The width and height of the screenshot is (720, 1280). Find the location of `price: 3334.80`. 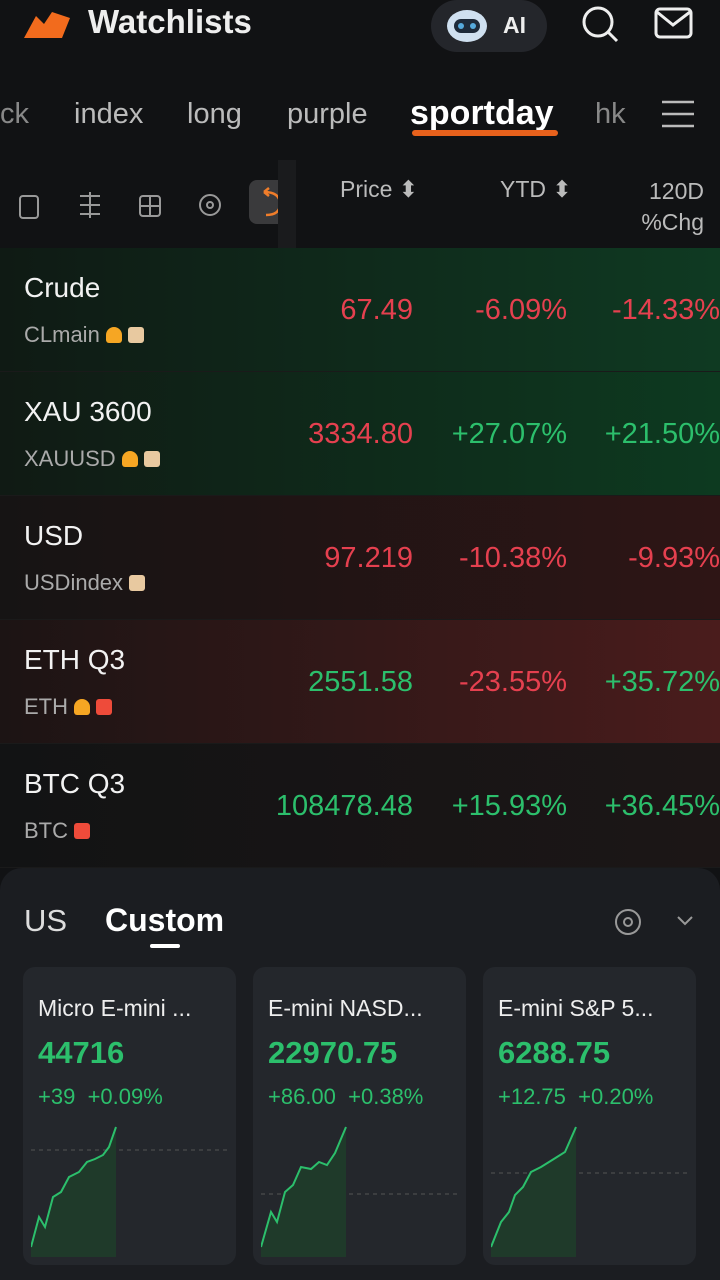

price: 3334.80 is located at coordinates (360, 434).